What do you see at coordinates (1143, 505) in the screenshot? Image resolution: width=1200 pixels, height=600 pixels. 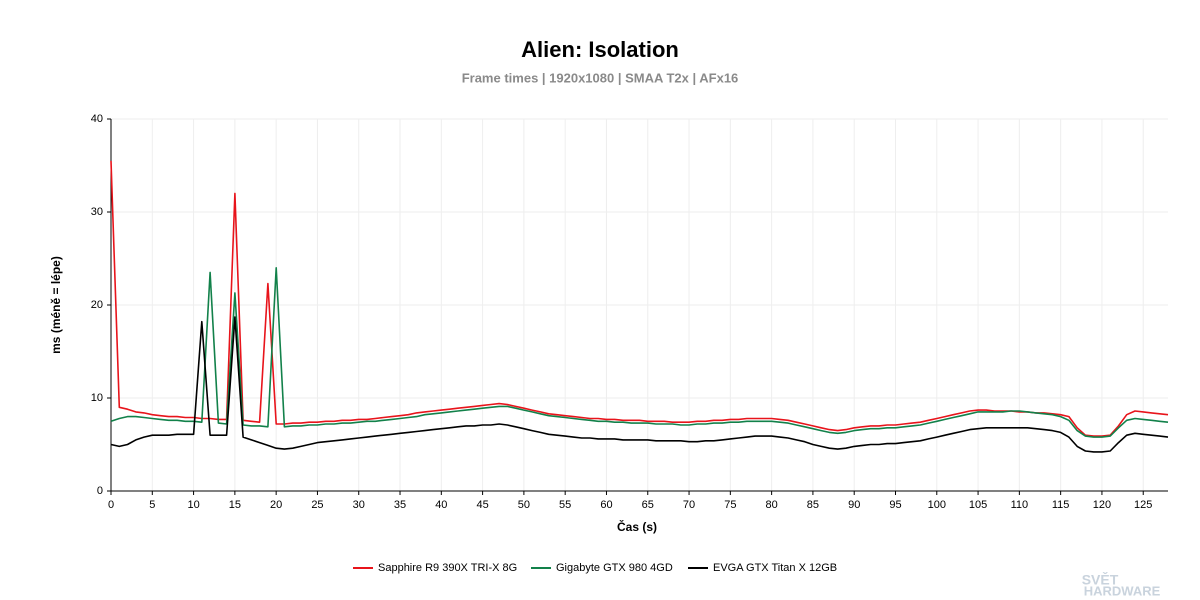 I see `x-tick-label: 125` at bounding box center [1143, 505].